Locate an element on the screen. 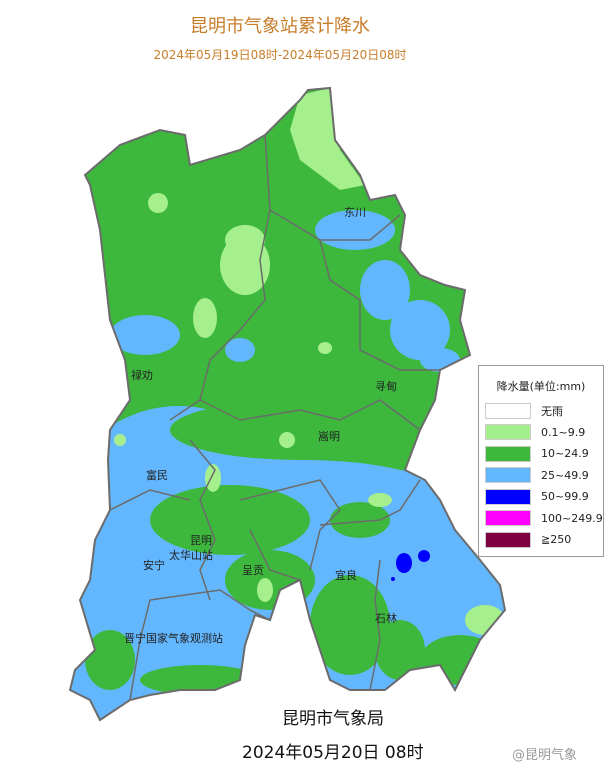 This screenshot has width=605, height=771. place-label-yiliang: 宜良 is located at coordinates (346, 575).